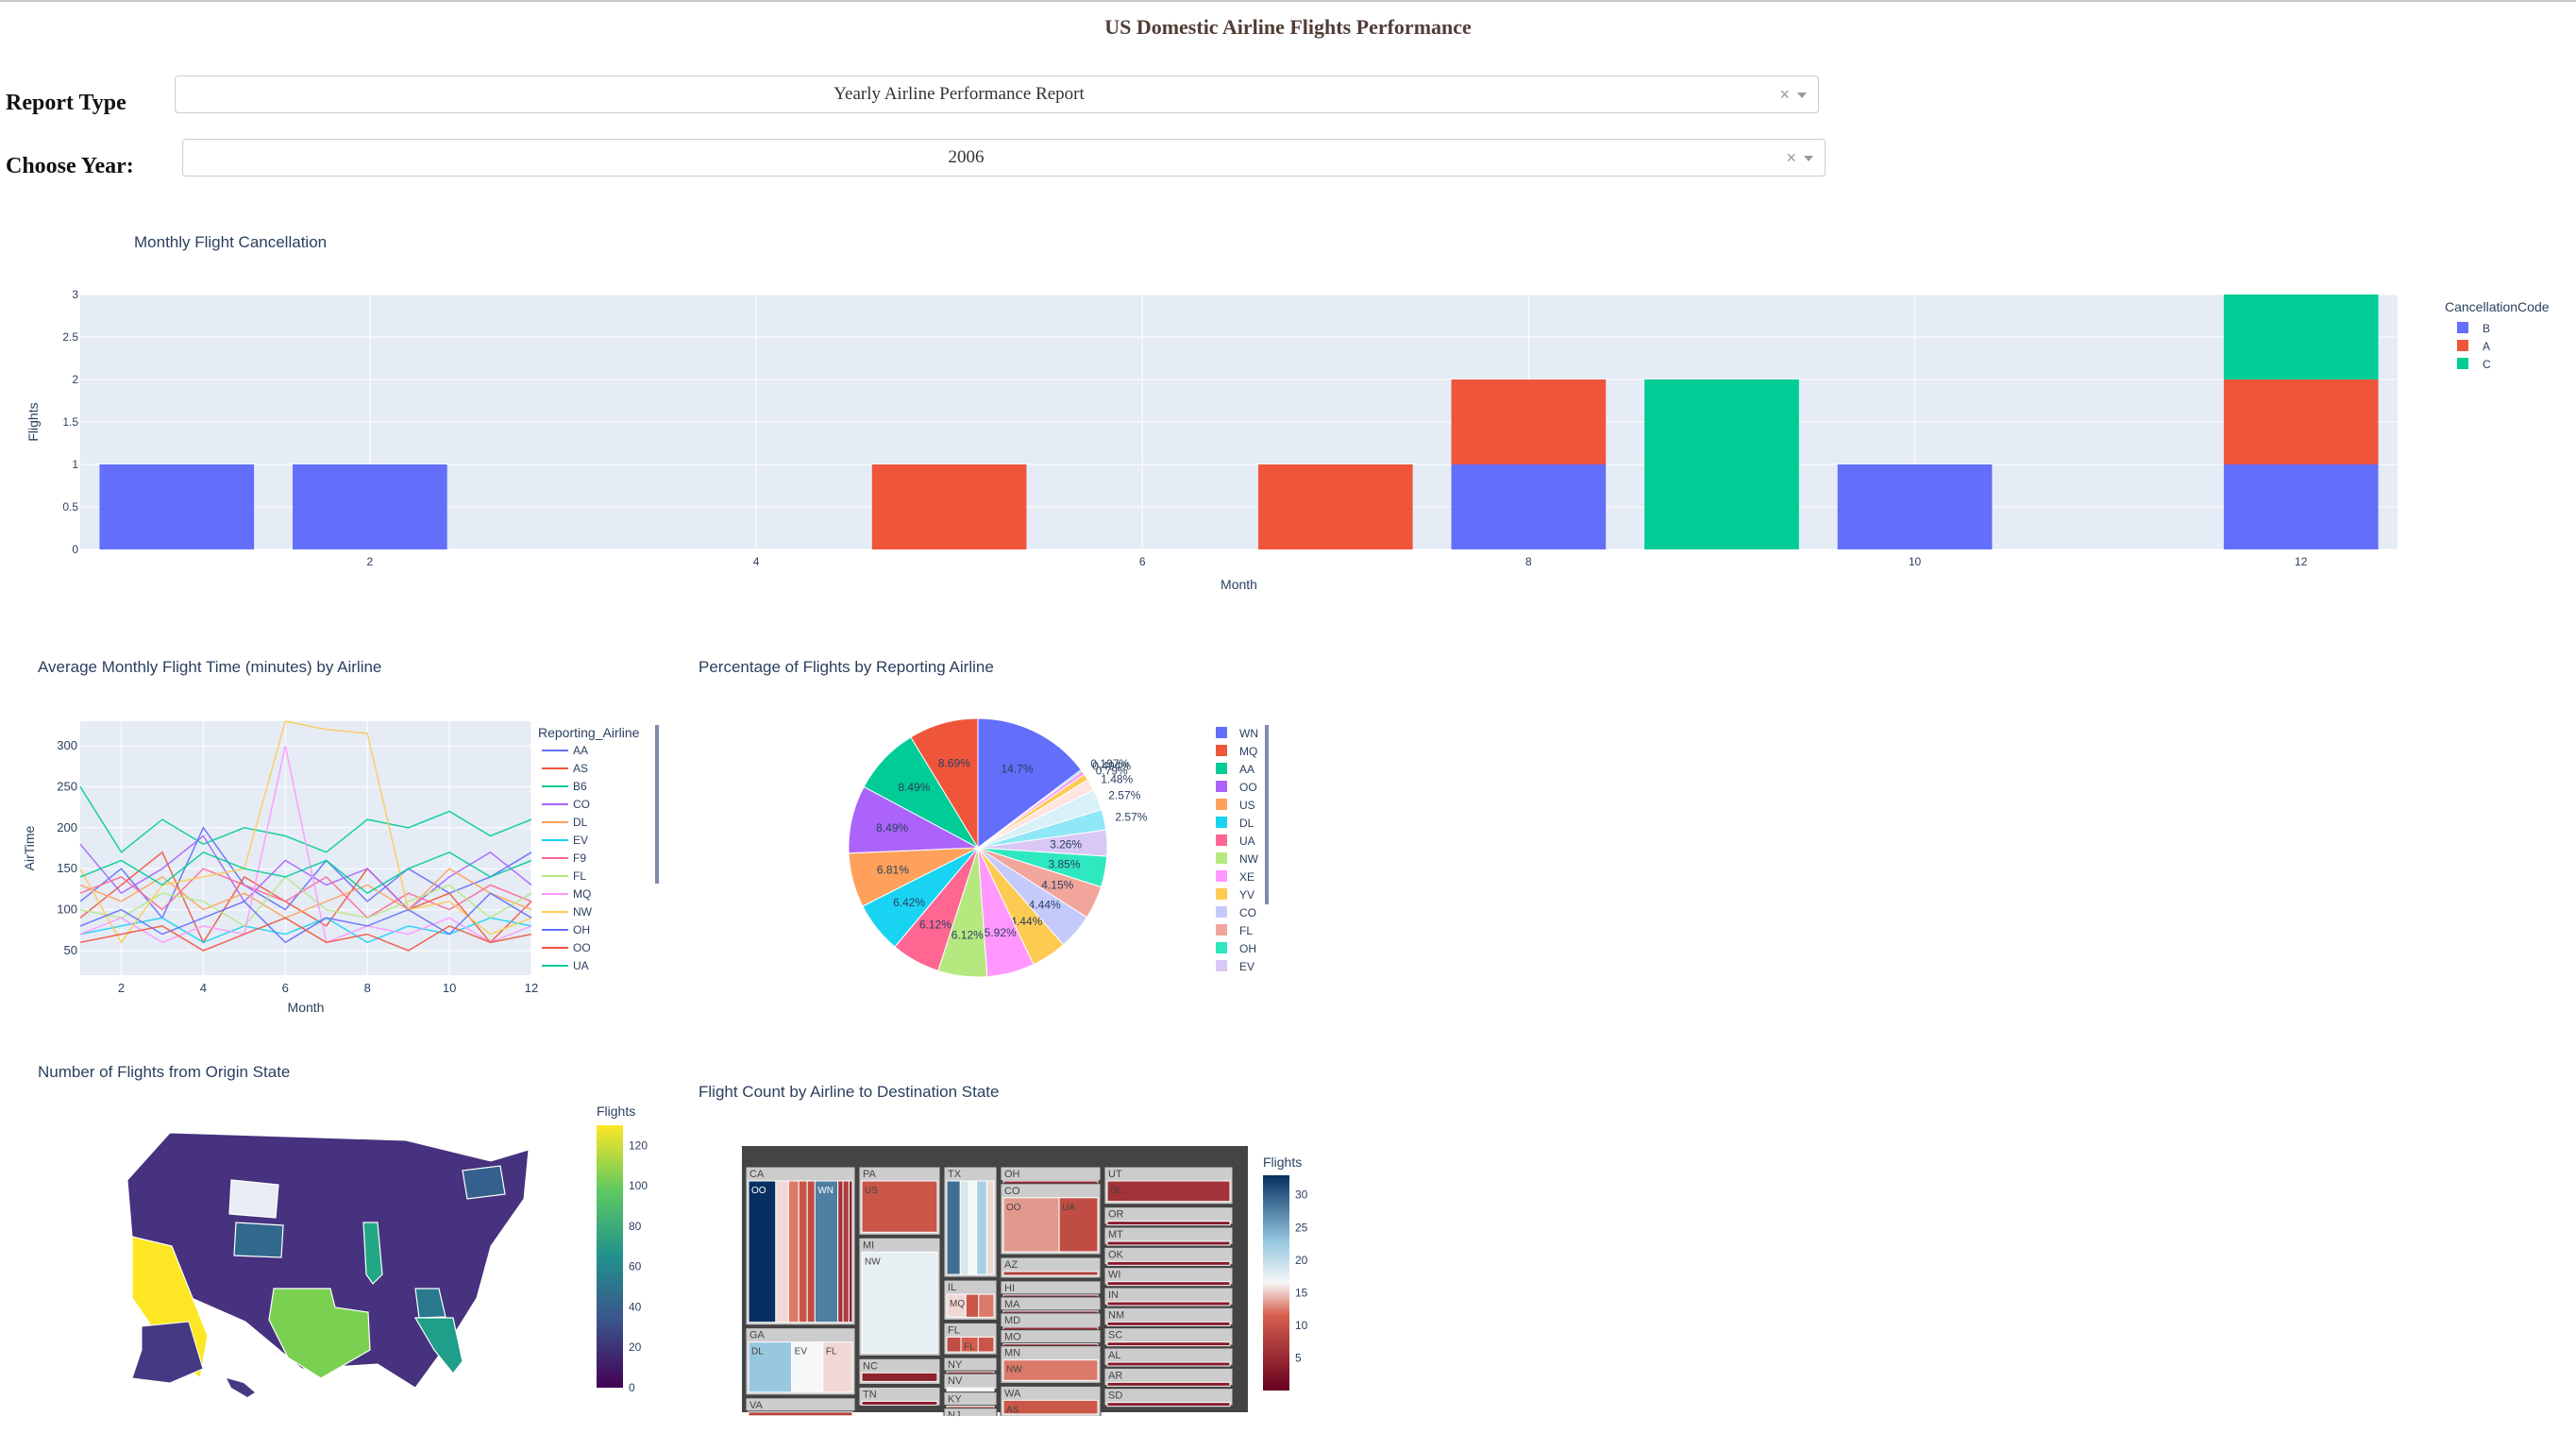 The width and height of the screenshot is (2576, 1433). I want to click on state-NY, so click(484, 1182).